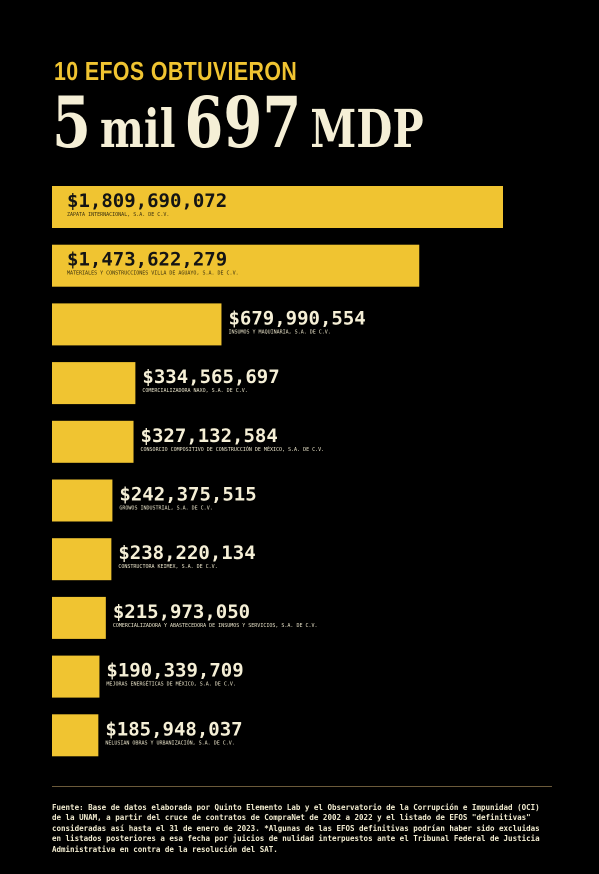 The height and width of the screenshot is (874, 599). What do you see at coordinates (302, 786) in the screenshot?
I see `footer-divider` at bounding box center [302, 786].